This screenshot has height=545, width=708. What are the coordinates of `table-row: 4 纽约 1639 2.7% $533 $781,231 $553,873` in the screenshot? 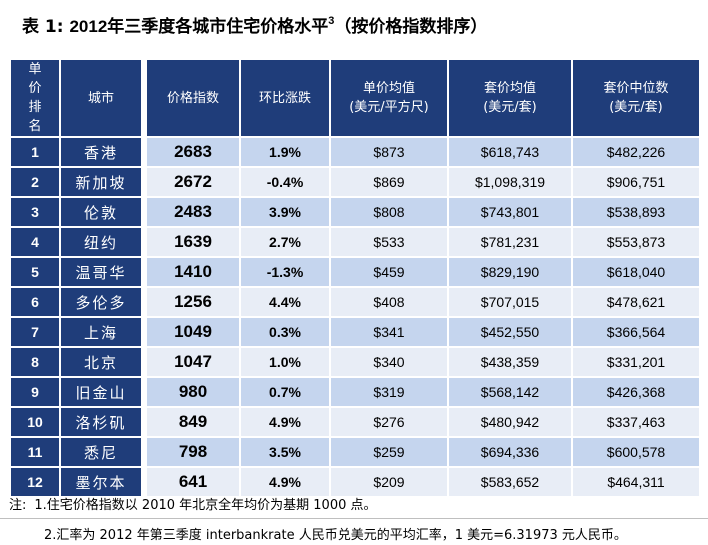 It's located at (355, 242).